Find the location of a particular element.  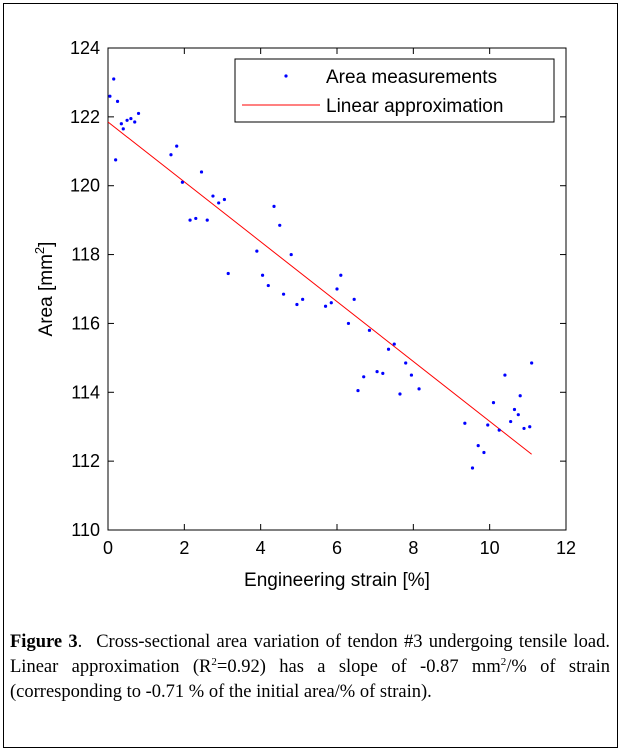

legend-label-area-measurements: Area measurements is located at coordinates (411, 77).